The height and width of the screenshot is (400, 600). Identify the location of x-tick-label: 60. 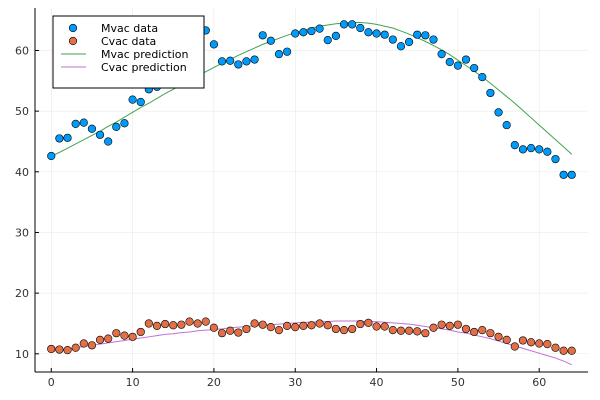
(539, 382).